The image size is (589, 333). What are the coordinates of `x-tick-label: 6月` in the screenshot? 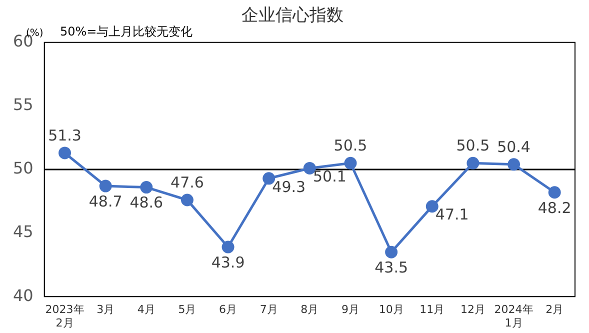 It's located at (228, 309).